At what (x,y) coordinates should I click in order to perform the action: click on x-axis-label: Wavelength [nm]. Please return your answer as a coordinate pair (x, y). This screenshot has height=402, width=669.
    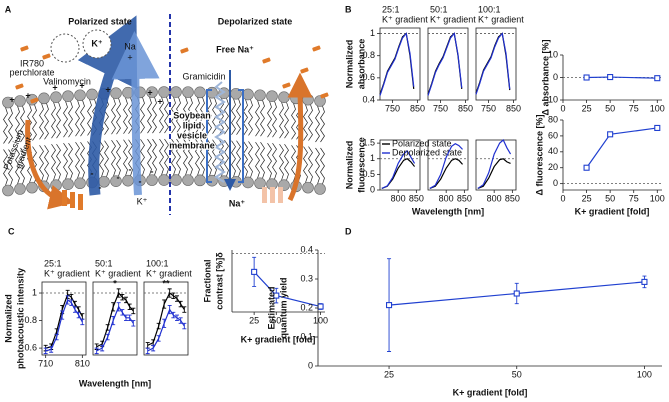
    Looking at the image, I should click on (115, 383).